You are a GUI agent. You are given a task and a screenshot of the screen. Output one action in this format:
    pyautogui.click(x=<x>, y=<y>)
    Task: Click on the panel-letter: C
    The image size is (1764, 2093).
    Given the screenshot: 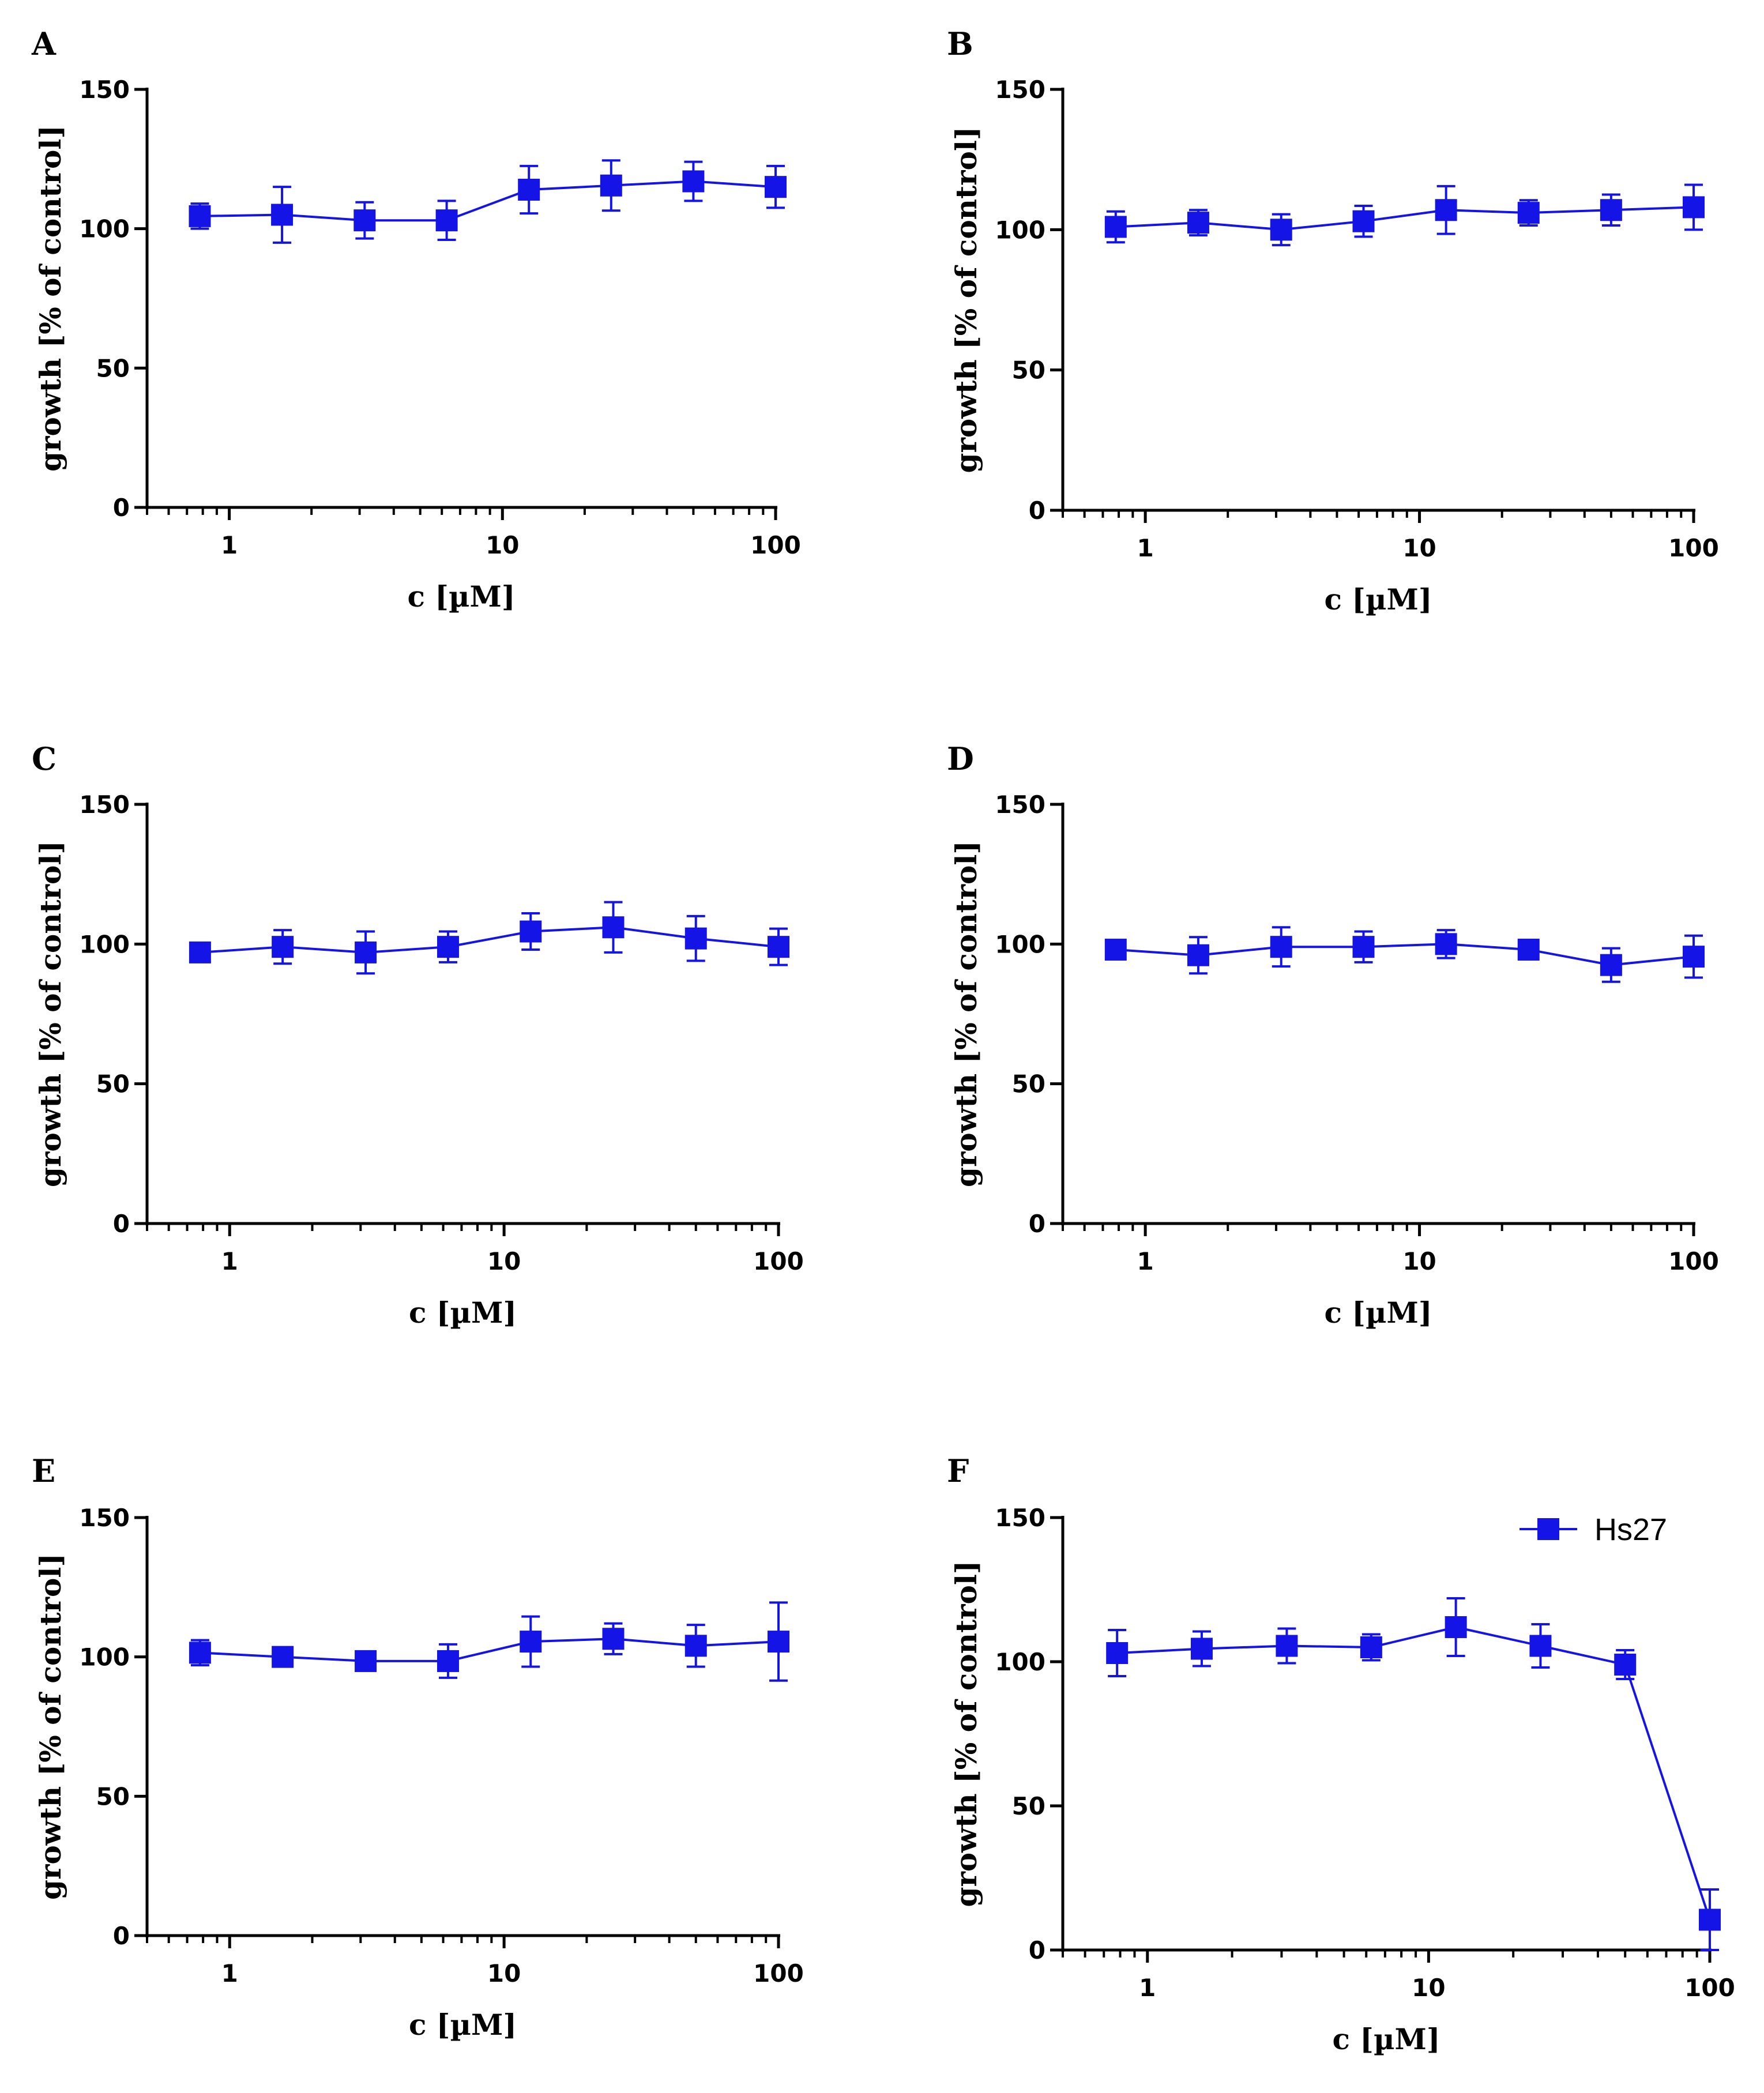 What is the action you would take?
    pyautogui.click(x=45, y=758)
    